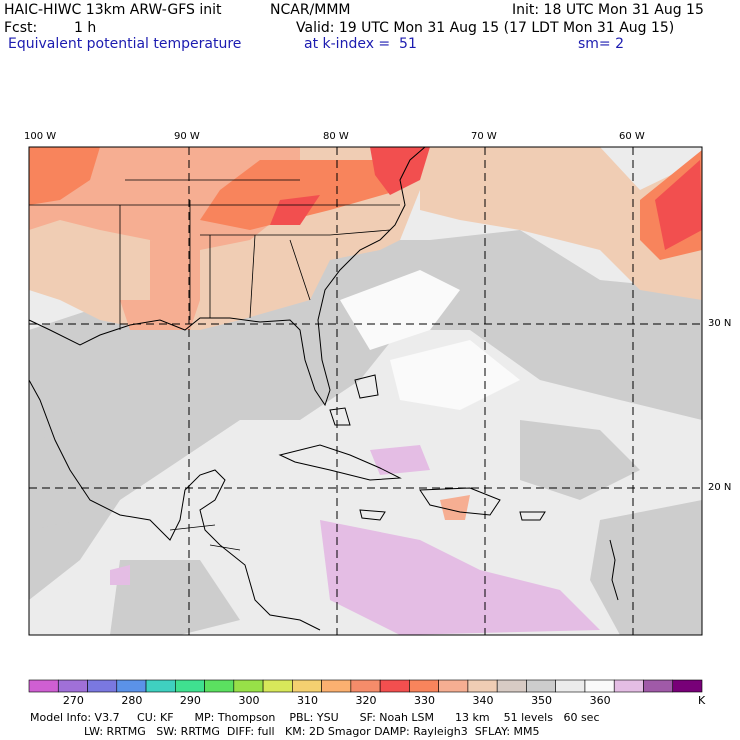  Describe the element at coordinates (73, 700) in the screenshot. I see `colorbar-label: 270` at that location.